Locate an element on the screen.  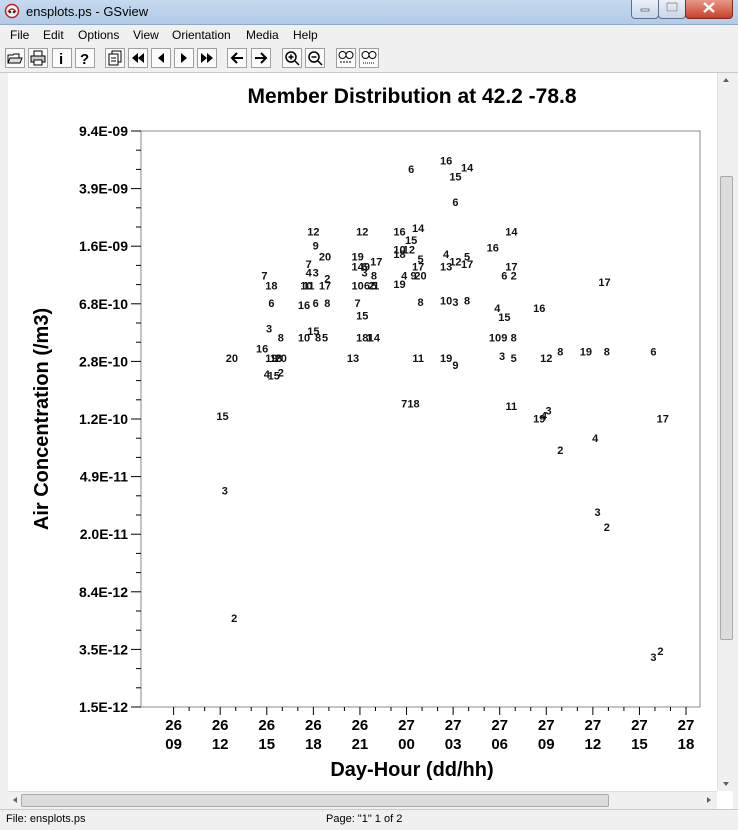
scroll-up-icon is located at coordinates (726, 80).